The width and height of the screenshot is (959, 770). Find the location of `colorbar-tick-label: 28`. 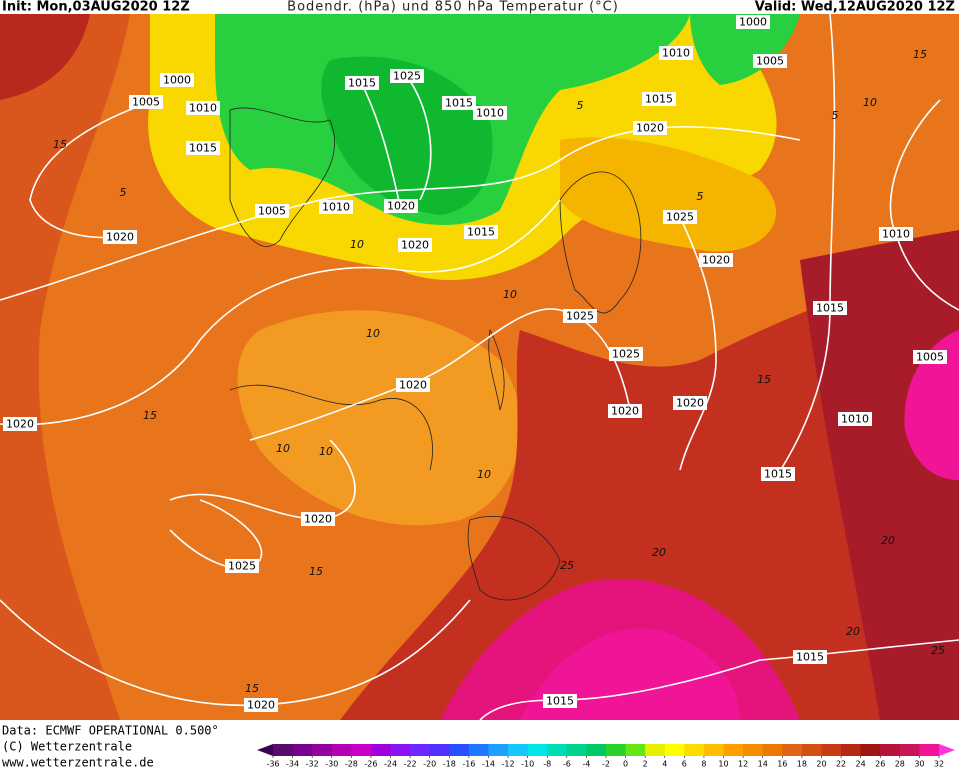

colorbar-tick-label: 28 is located at coordinates (900, 764).